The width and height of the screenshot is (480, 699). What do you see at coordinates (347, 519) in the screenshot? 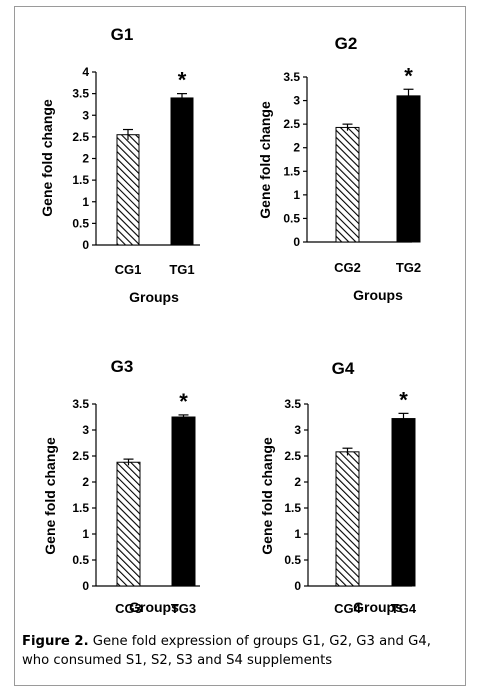
I see `bar-cg4` at bounding box center [347, 519].